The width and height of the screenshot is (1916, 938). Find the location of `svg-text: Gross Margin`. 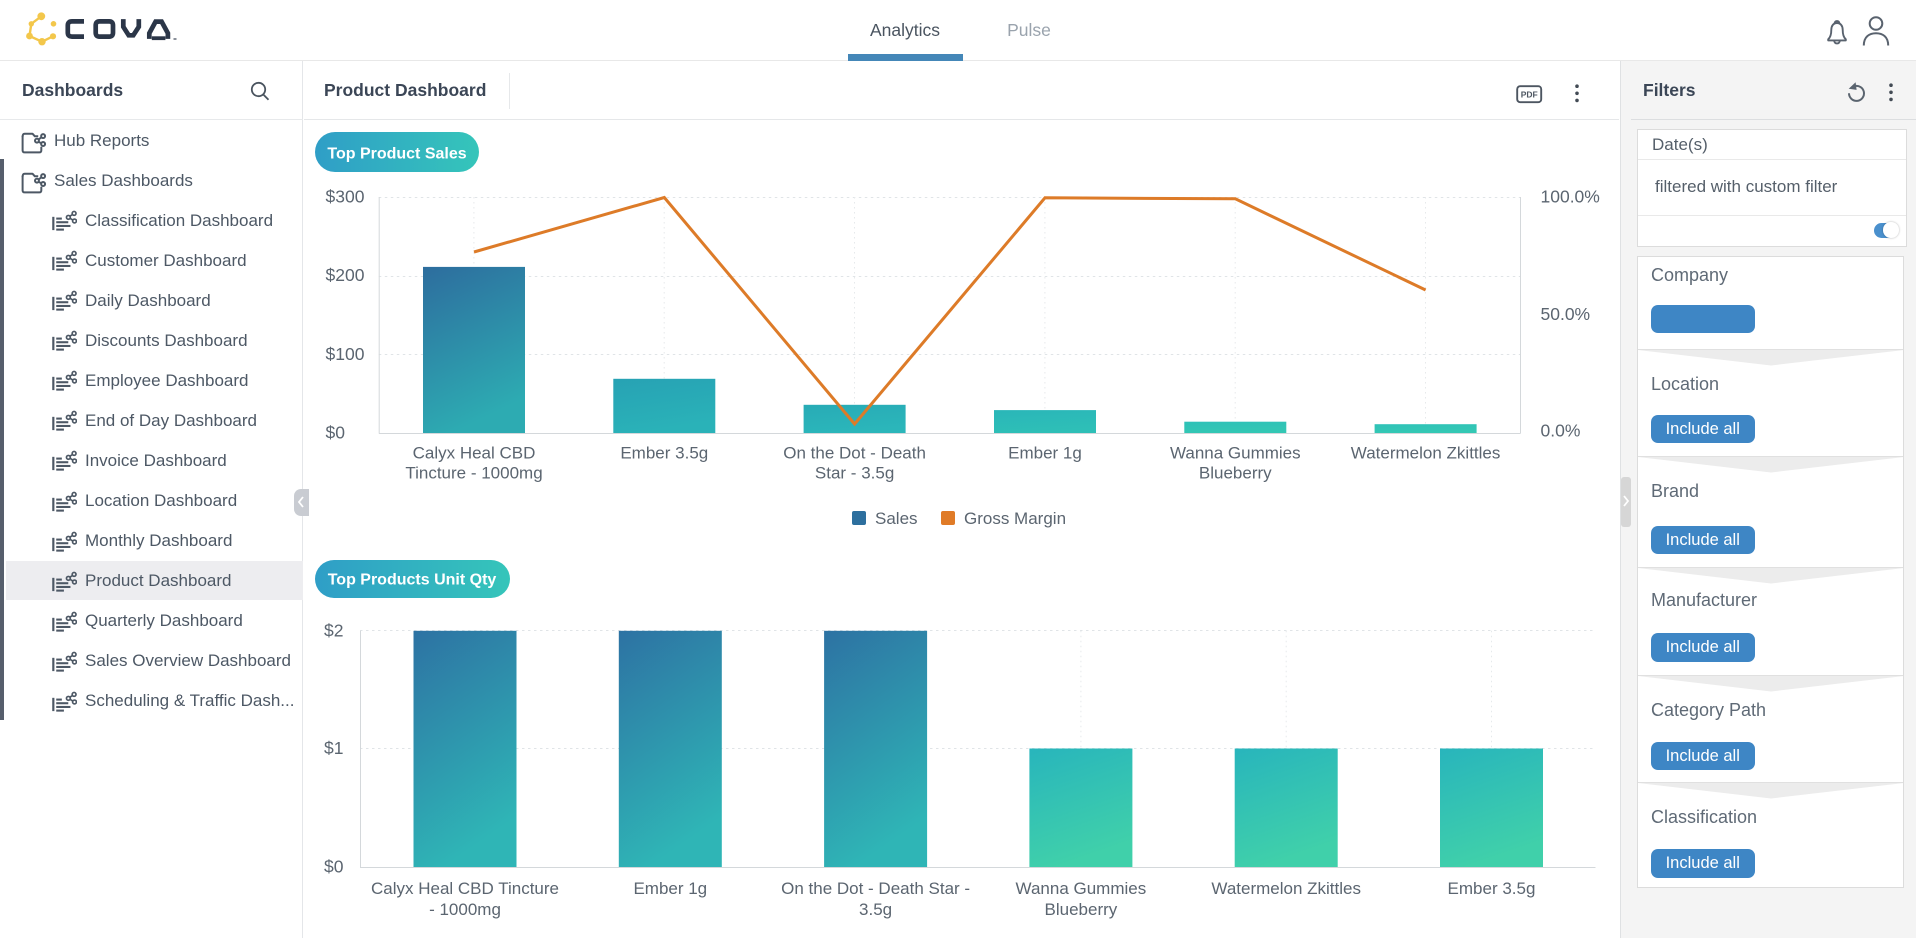

svg-text: Gross Margin is located at coordinates (1015, 518).